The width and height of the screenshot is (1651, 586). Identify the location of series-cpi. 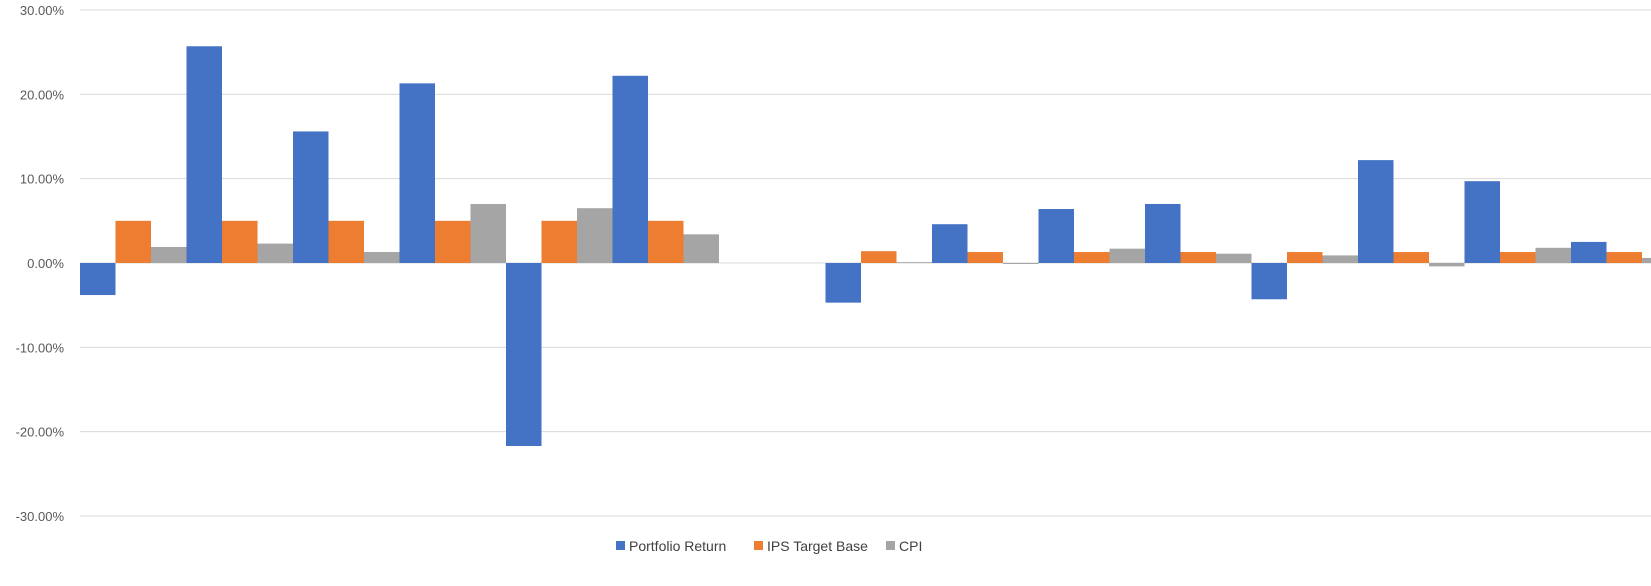
(901, 235).